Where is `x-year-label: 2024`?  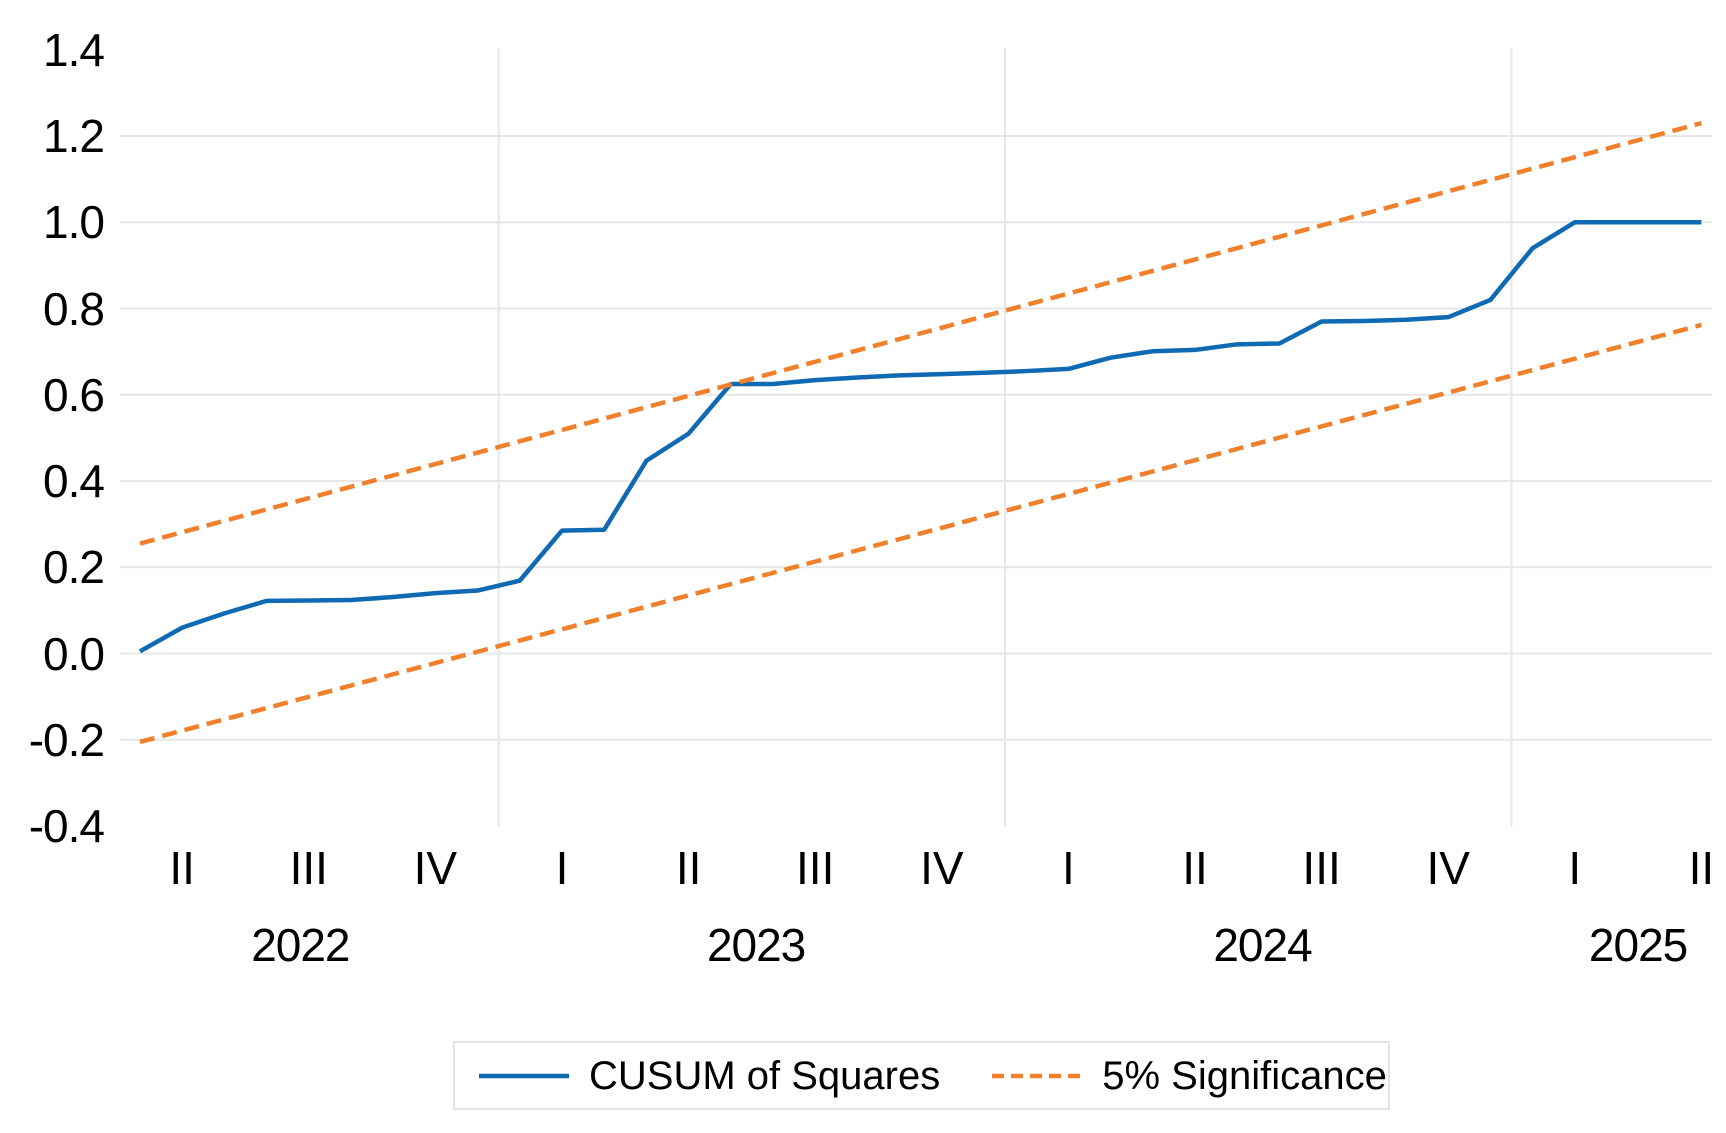
x-year-label: 2024 is located at coordinates (1262, 945).